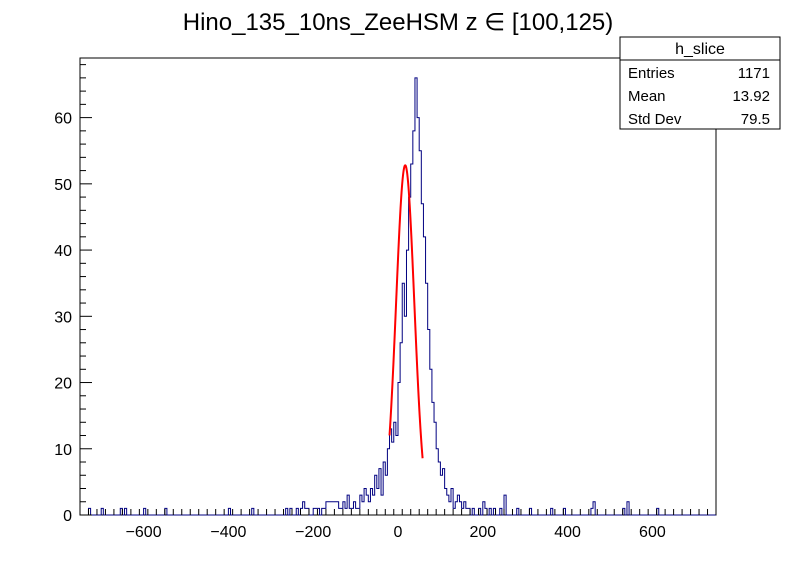  I want to click on stats-mean-label: Mean, so click(647, 96).